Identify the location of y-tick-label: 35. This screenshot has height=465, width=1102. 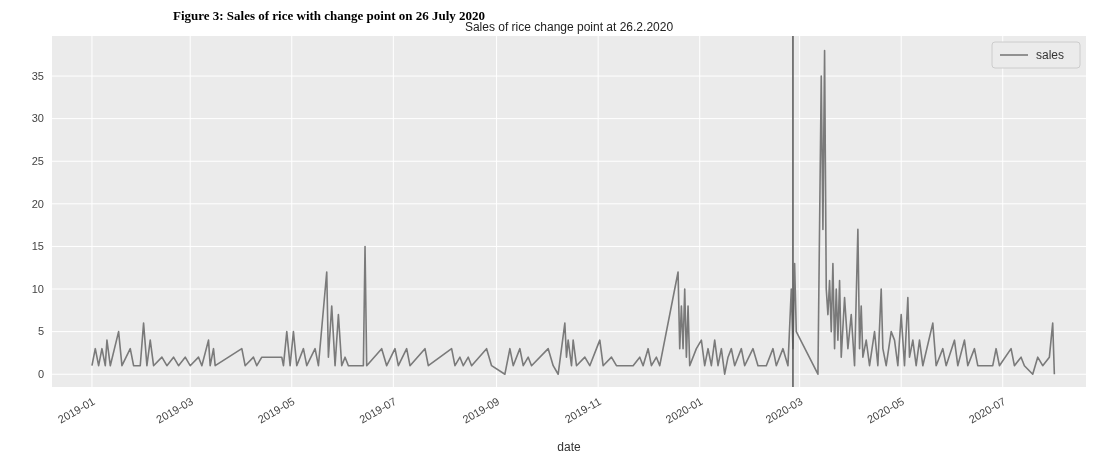
(37, 75).